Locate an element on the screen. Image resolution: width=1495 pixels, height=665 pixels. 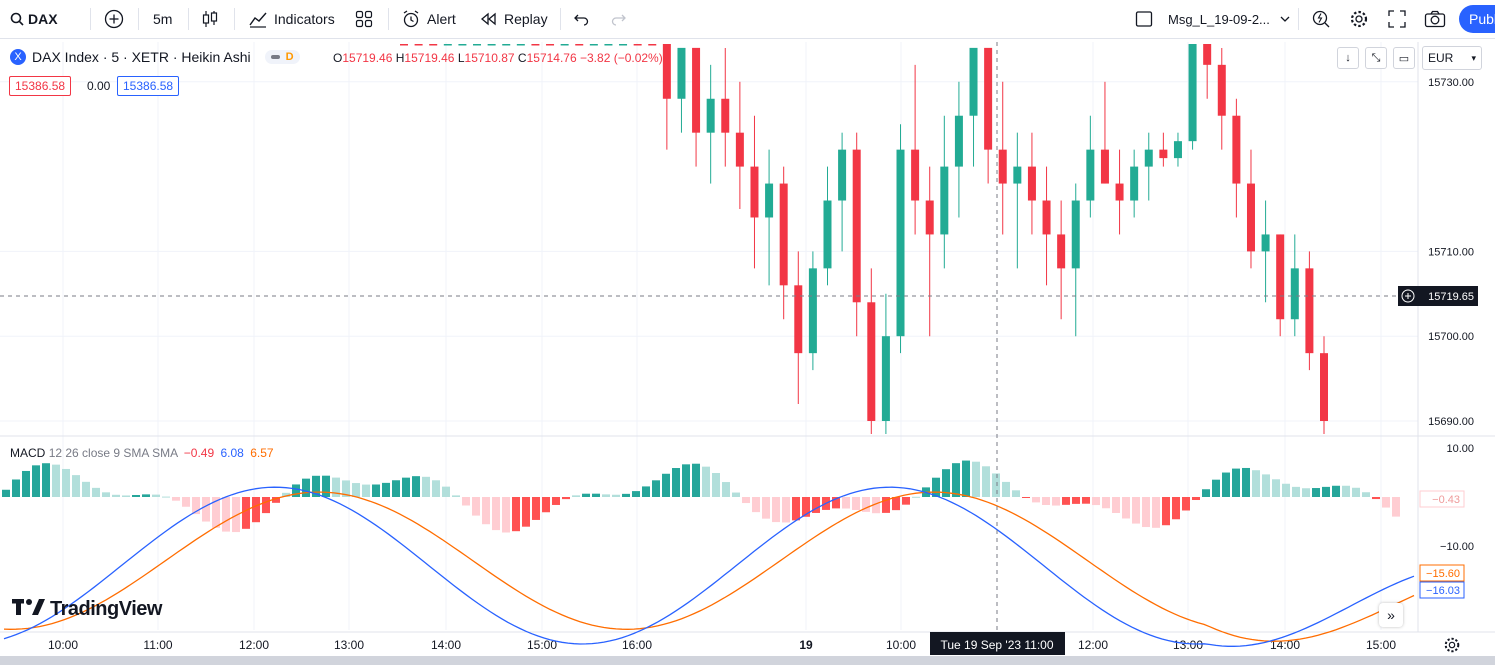
snapshot-button is located at coordinates (1435, 19).